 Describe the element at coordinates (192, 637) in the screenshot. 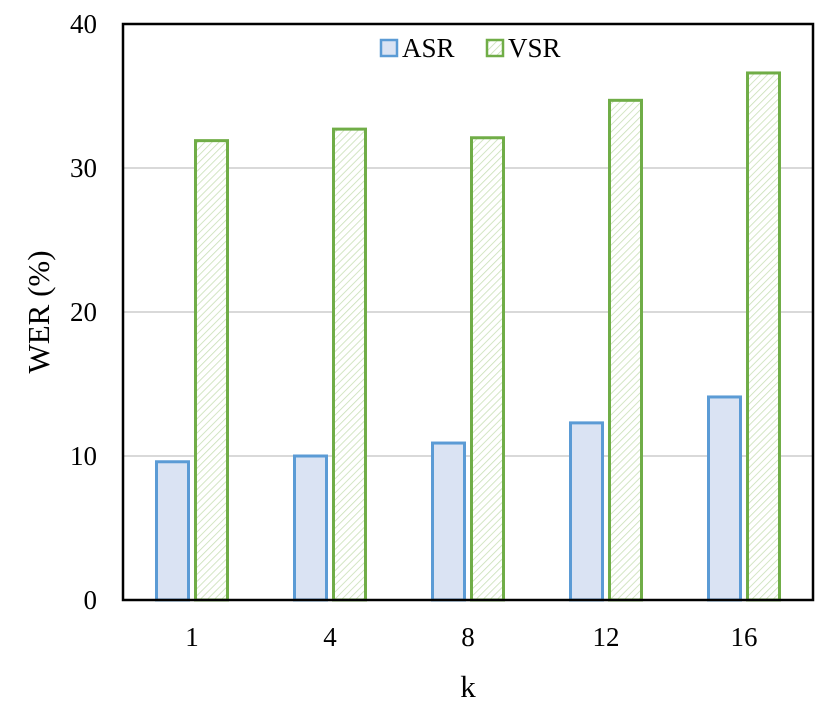

I see `x-tick-label: 1` at that location.